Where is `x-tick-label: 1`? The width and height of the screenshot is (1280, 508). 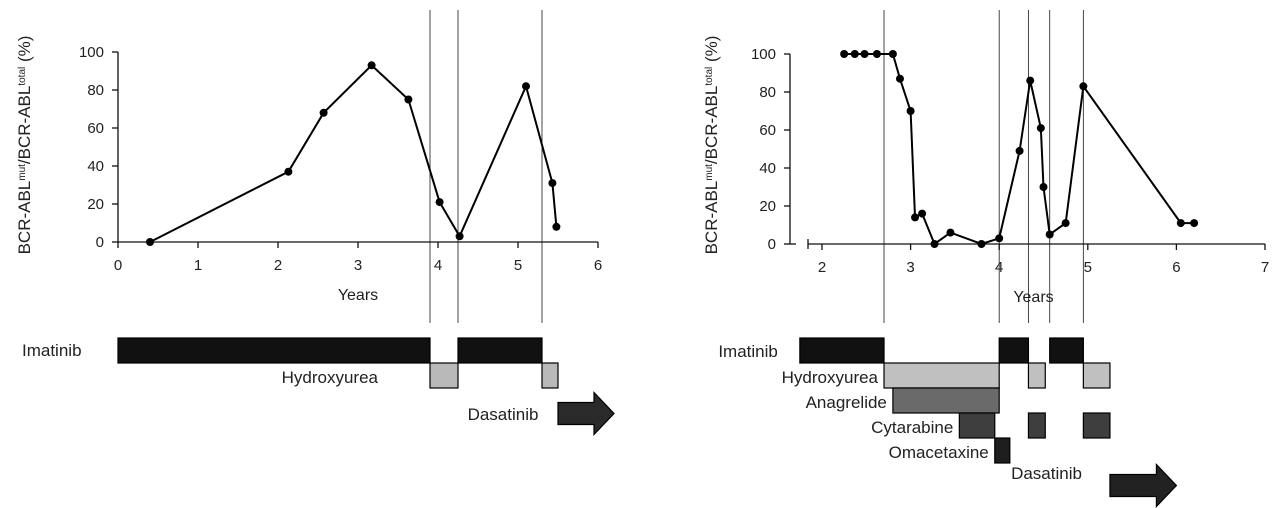 x-tick-label: 1 is located at coordinates (198, 265).